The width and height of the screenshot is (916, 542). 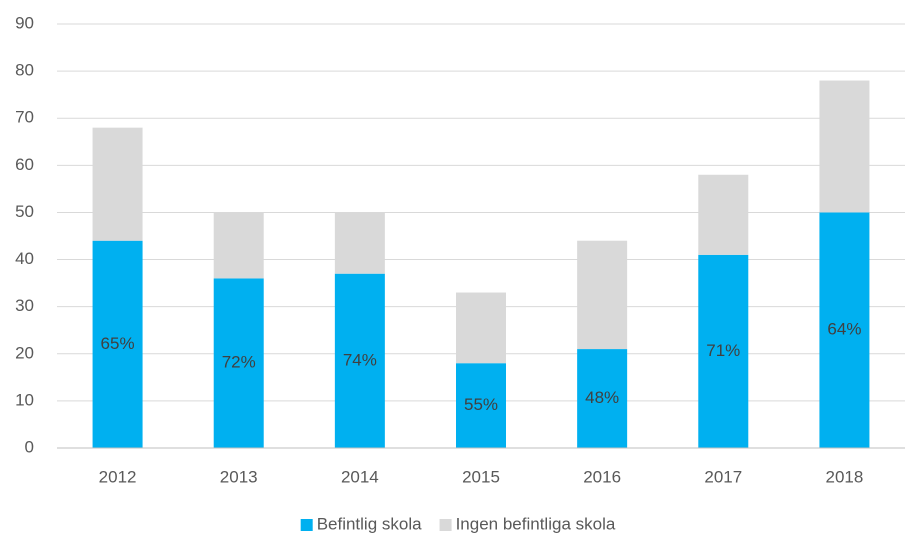 I want to click on y-tick-label: 90, so click(x=24, y=22).